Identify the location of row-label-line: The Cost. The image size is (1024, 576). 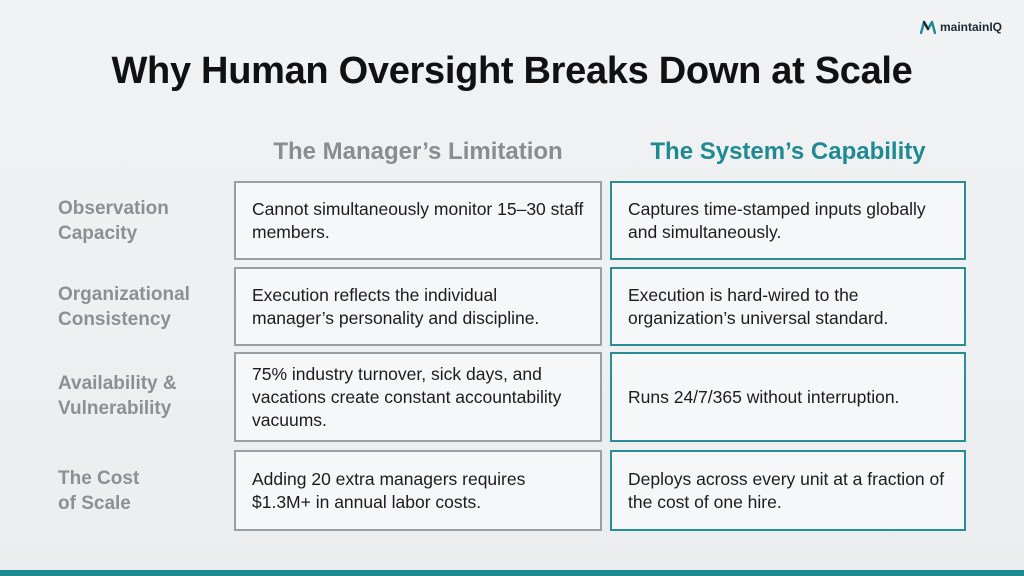
(99, 478).